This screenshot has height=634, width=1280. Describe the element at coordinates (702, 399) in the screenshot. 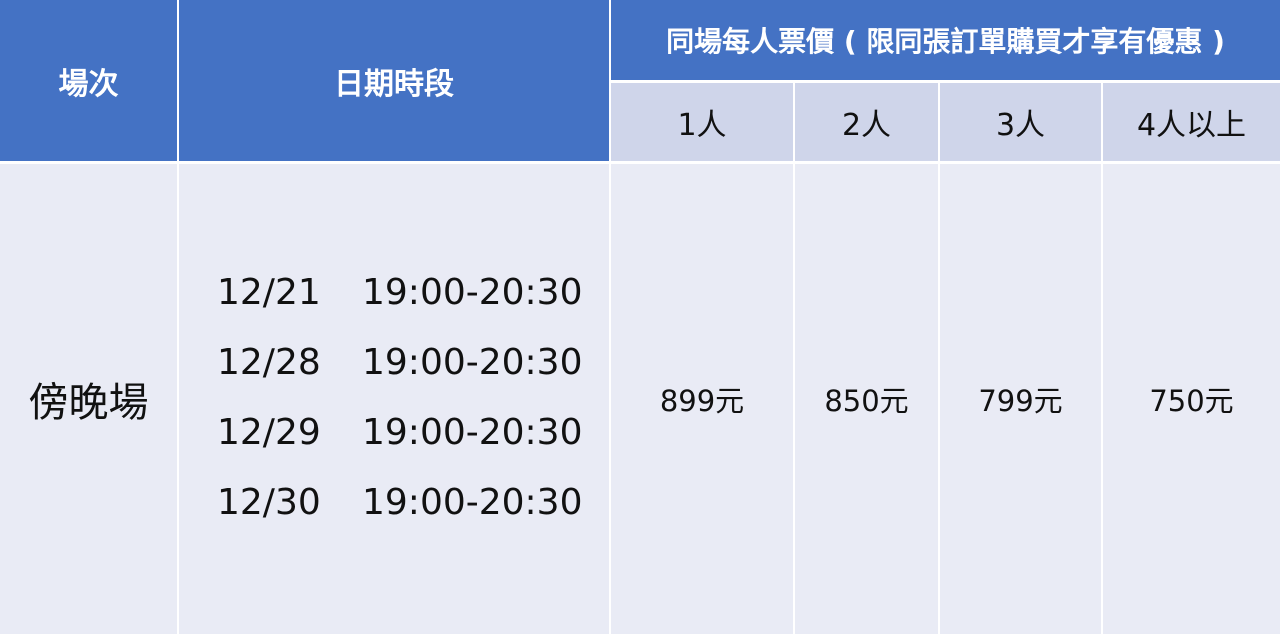

I see `price-tier-1: 899元` at that location.